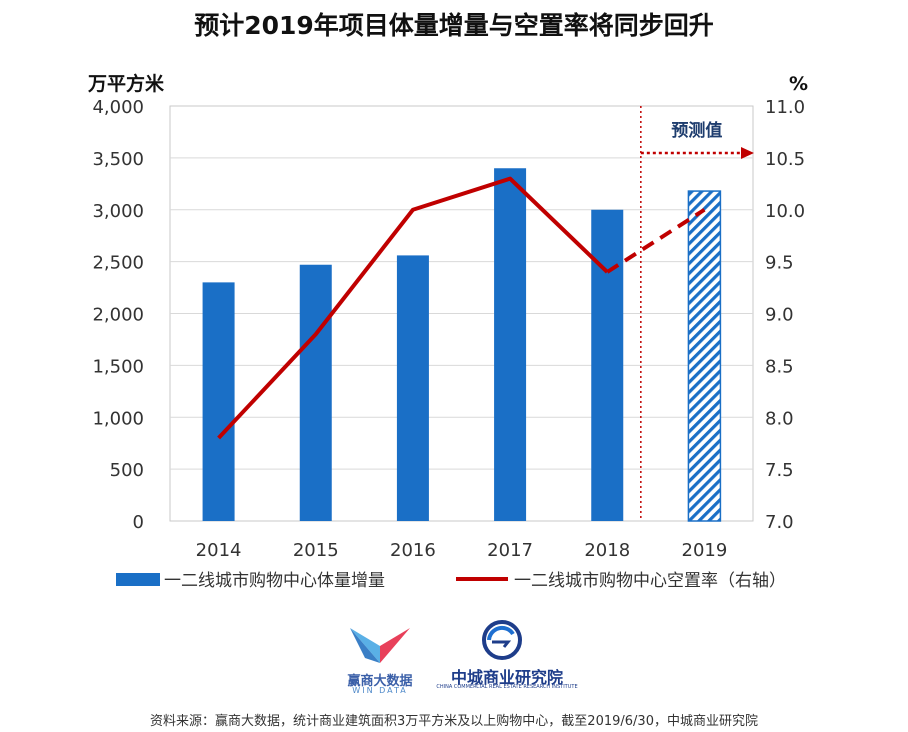 The height and width of the screenshot is (732, 908). What do you see at coordinates (138, 522) in the screenshot?
I see `left-axis-tick-label: 0` at bounding box center [138, 522].